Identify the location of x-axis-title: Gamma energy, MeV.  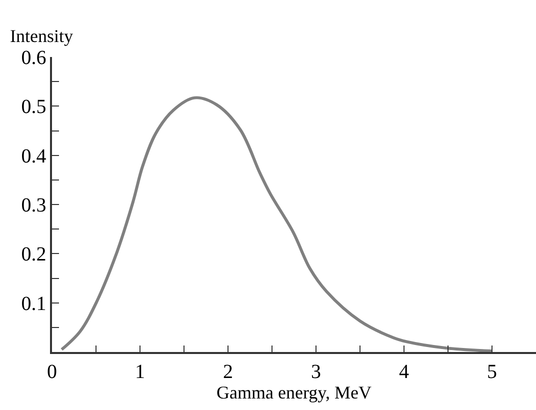
(294, 392).